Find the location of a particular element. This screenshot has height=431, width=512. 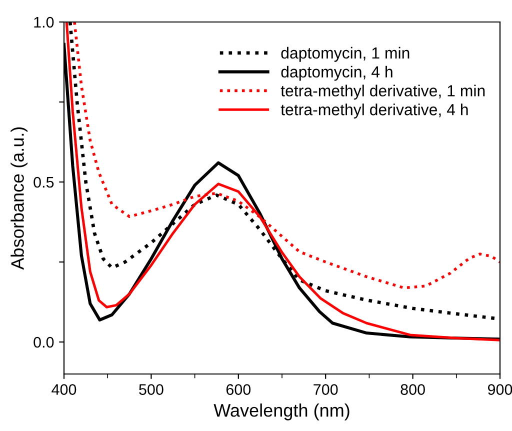

x-tick-label: 400 is located at coordinates (64, 389).